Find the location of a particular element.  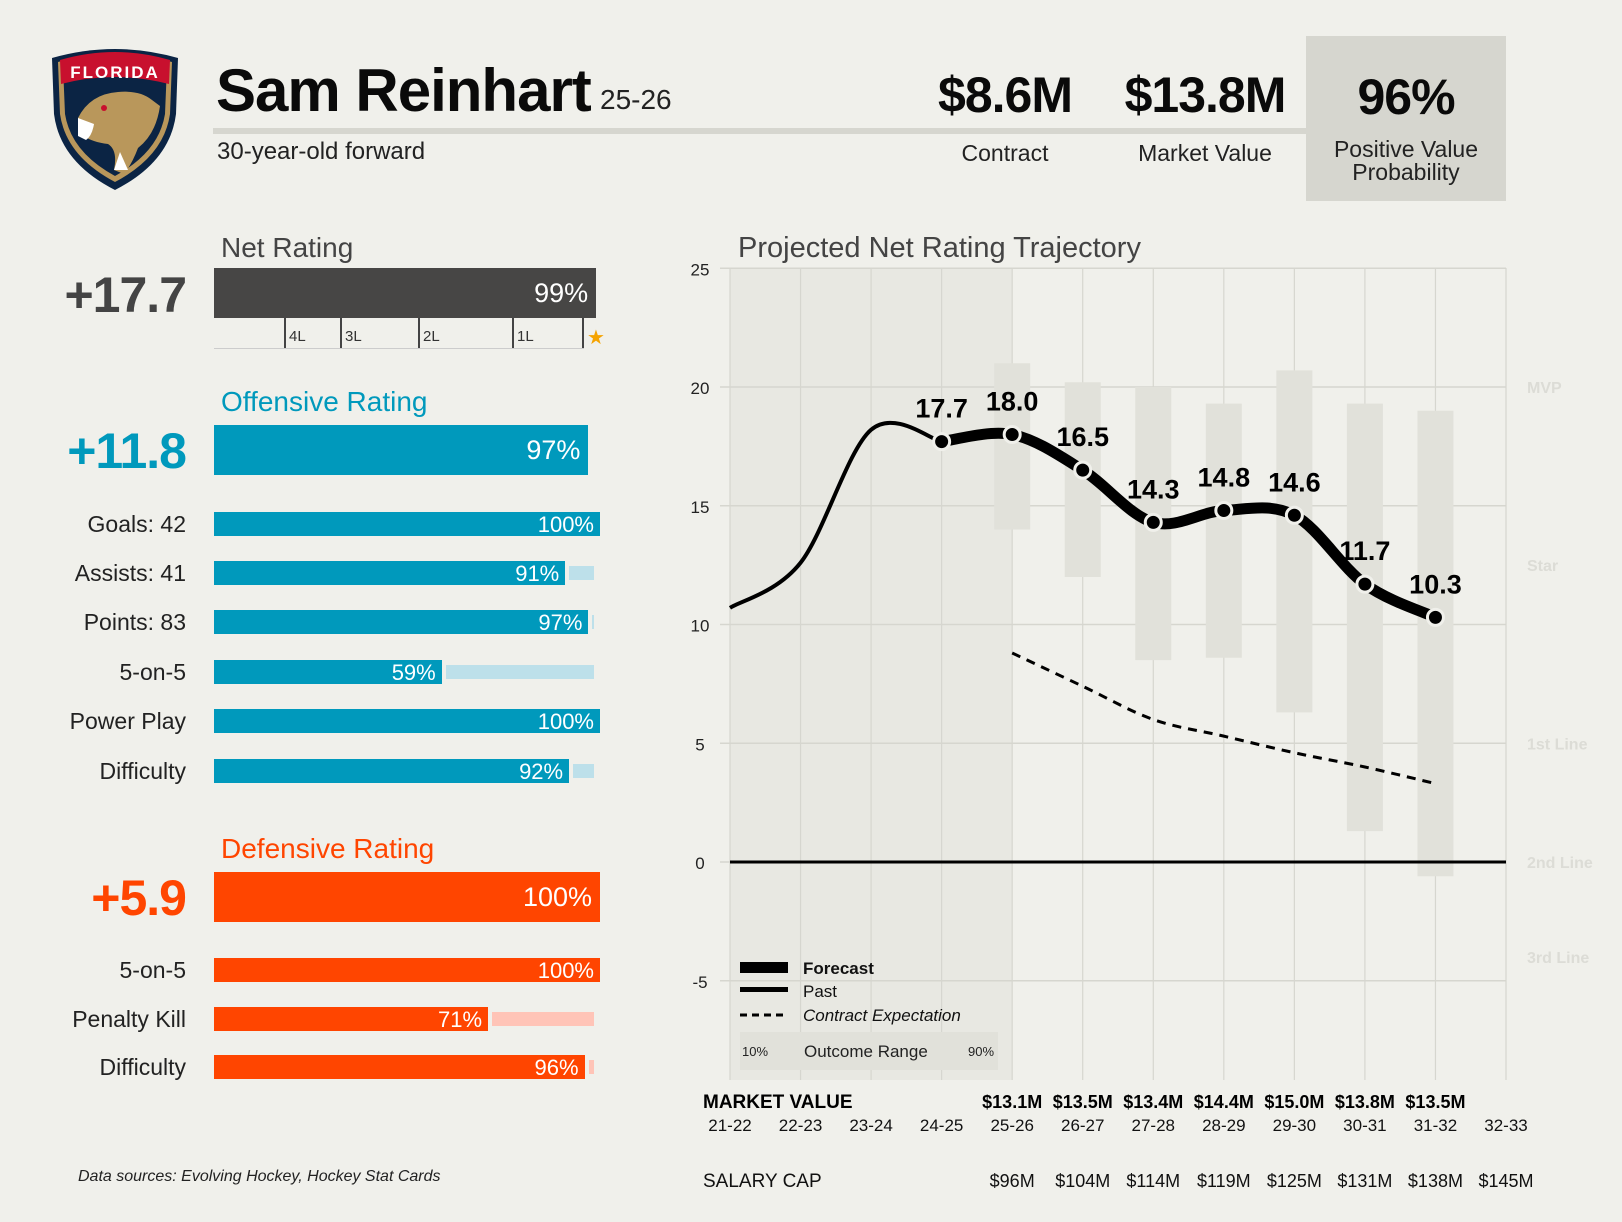

net-rating-value: +17.7 is located at coordinates (125, 295).